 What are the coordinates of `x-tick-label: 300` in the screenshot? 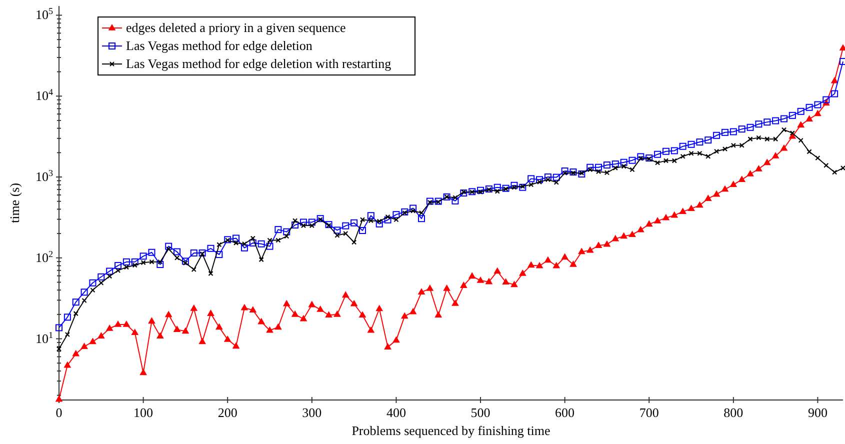 It's located at (312, 412).